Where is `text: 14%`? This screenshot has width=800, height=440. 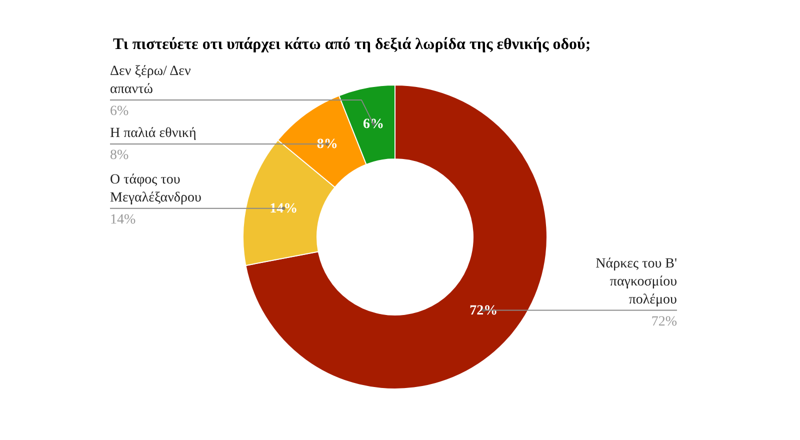
text: 14% is located at coordinates (123, 220).